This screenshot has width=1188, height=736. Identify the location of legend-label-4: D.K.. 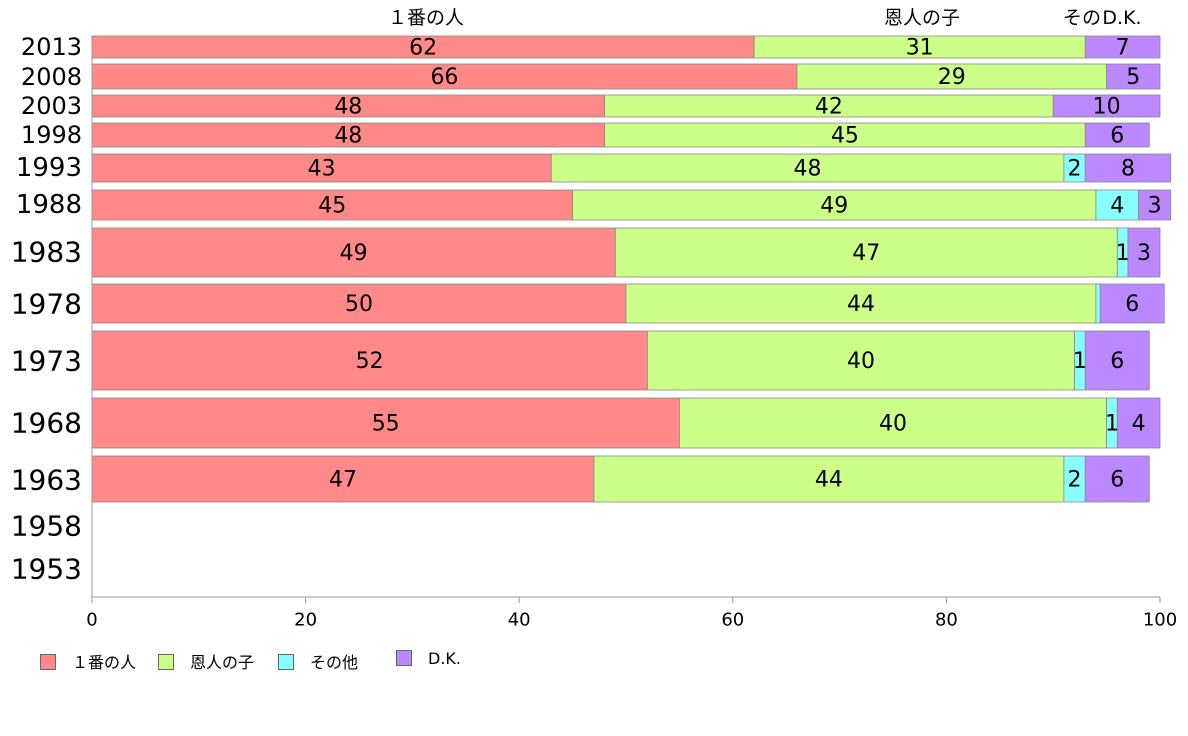
(444, 658).